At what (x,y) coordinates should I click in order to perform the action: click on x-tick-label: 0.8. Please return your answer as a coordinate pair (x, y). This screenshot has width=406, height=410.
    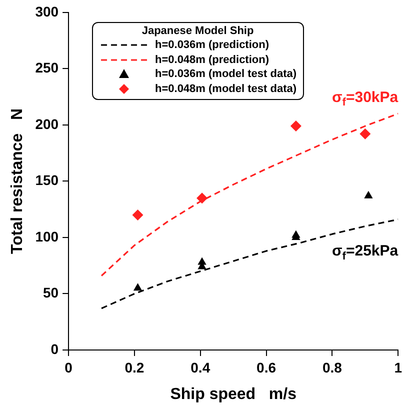
    Looking at the image, I should click on (332, 367).